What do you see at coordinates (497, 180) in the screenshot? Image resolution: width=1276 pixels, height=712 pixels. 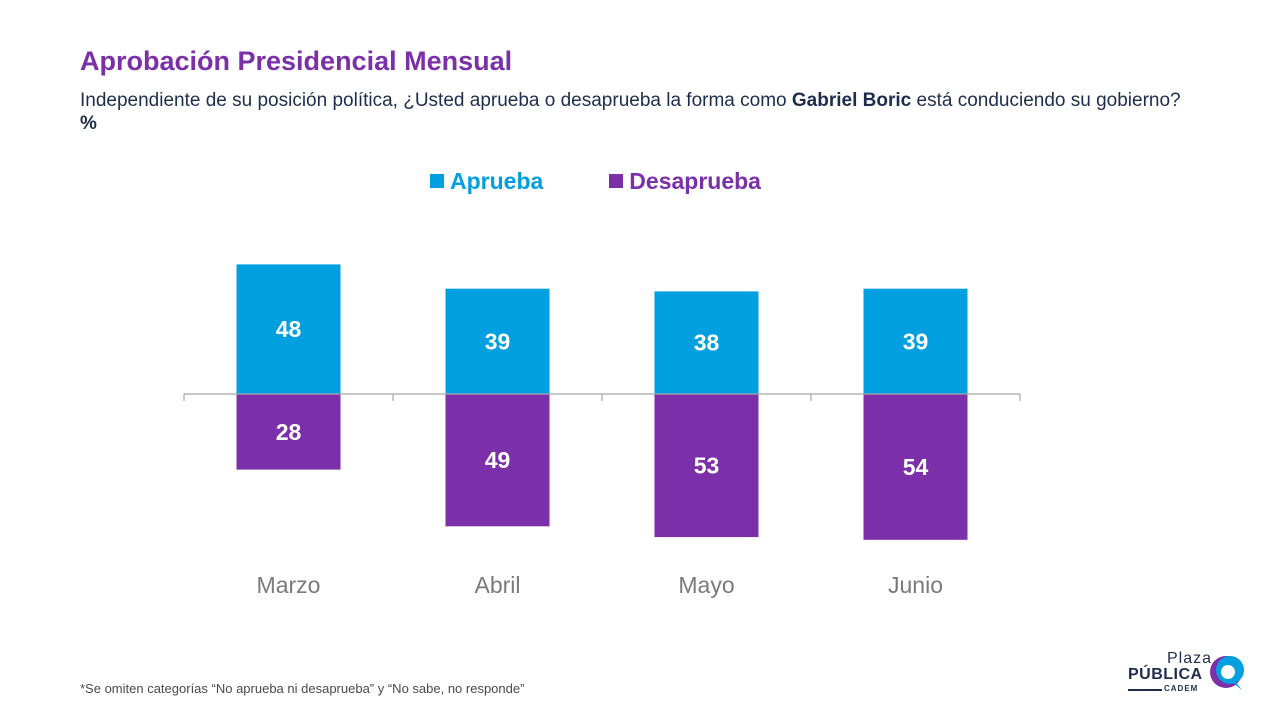 I see `legend-label-aprueba: Aprueba` at bounding box center [497, 180].